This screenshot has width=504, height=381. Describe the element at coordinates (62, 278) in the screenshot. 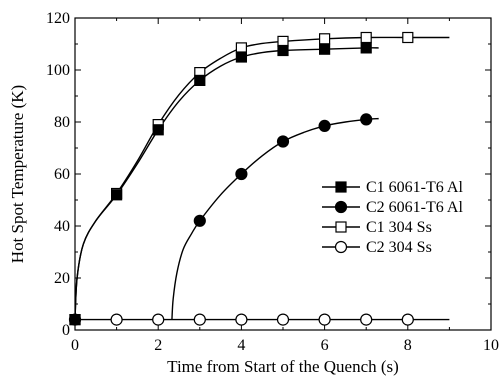

I see `y-tick-label: 20` at that location.